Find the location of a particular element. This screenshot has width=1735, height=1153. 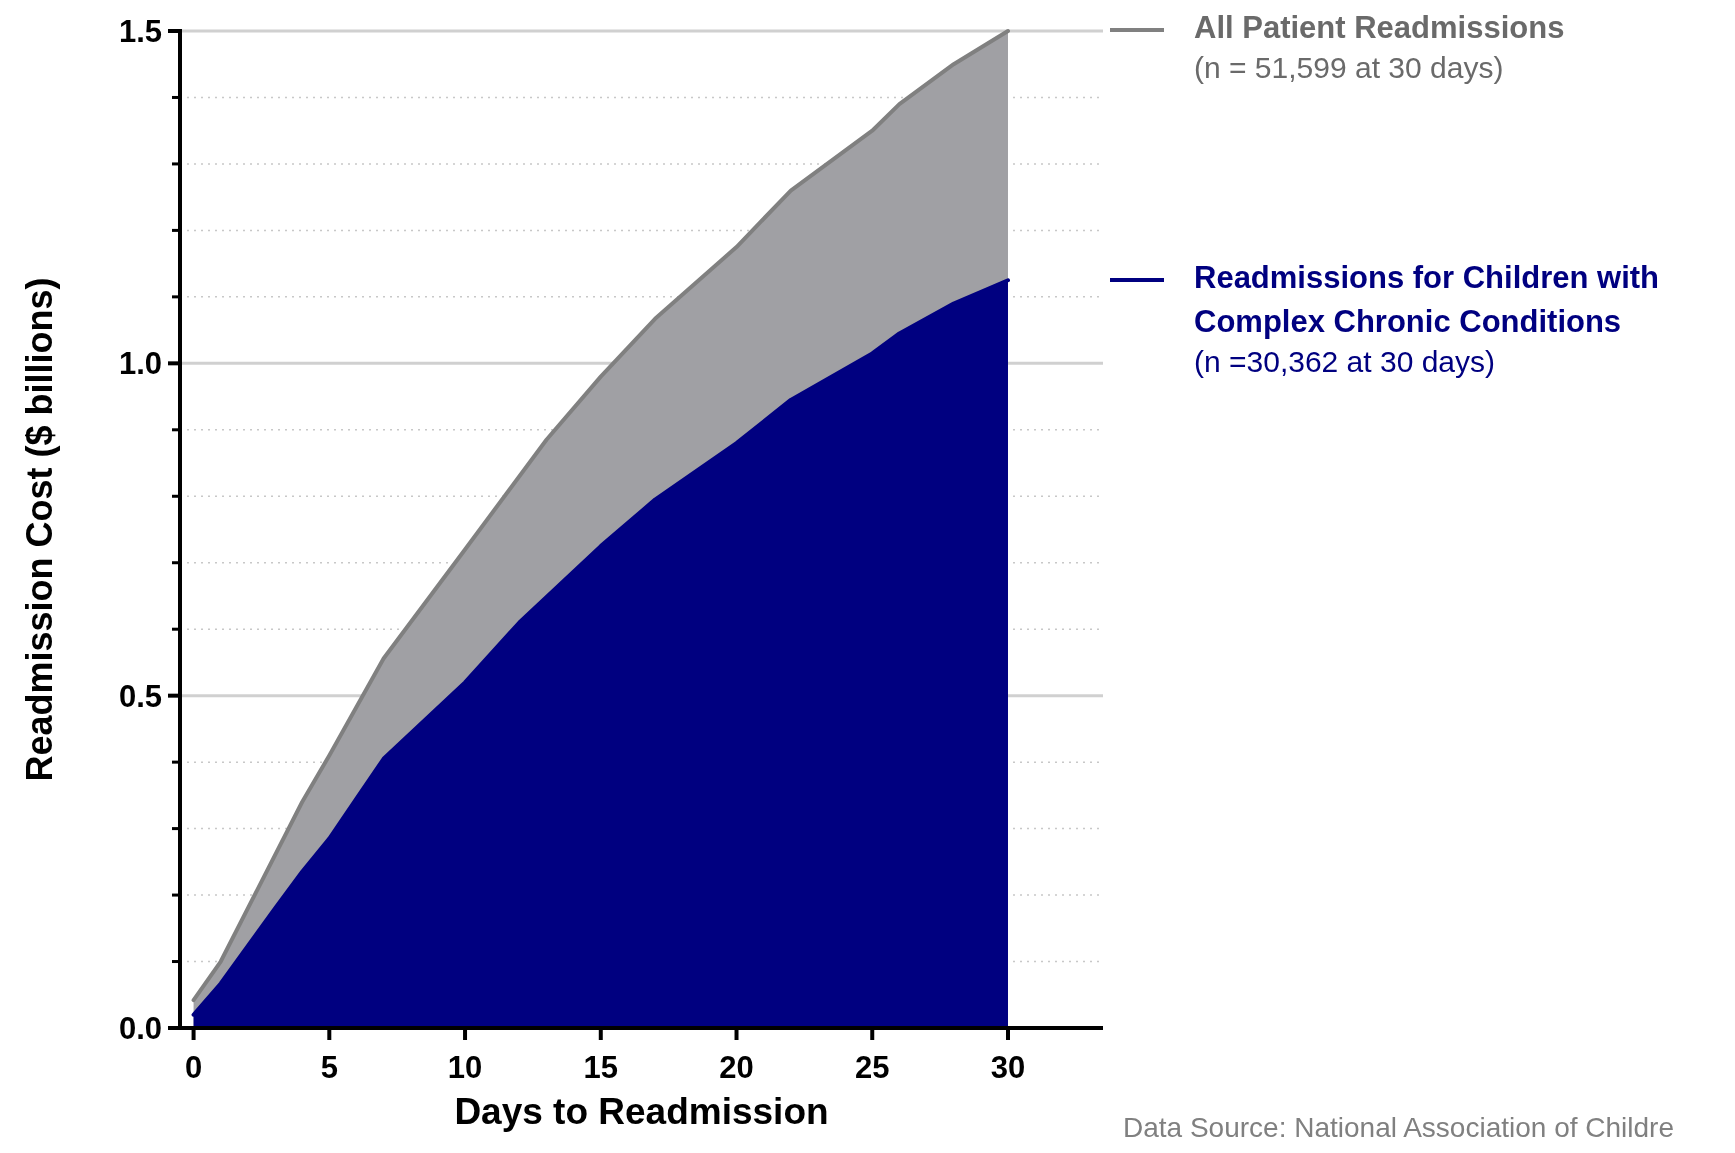

text: (n = 51,599 at 30 days) is located at coordinates (1349, 67).